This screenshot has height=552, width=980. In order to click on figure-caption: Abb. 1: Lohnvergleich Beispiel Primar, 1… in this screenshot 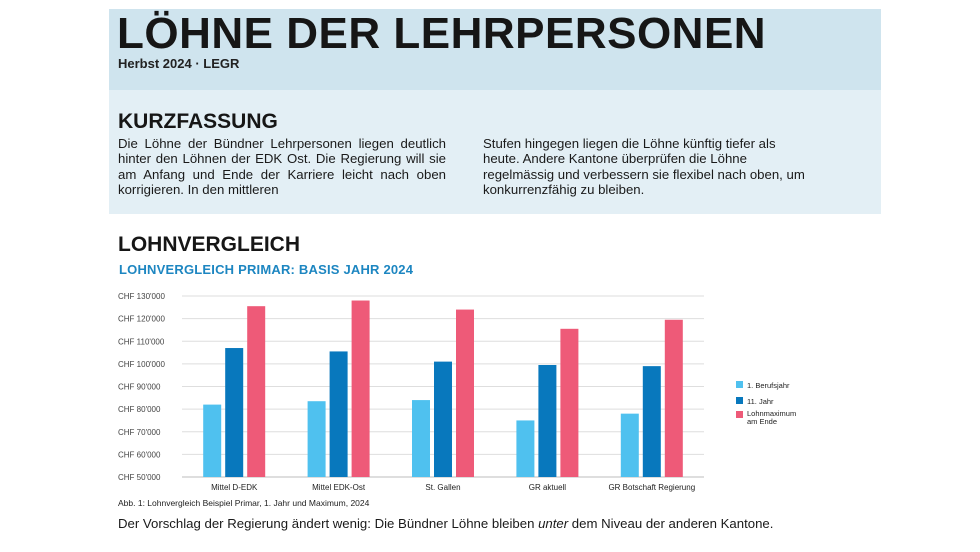, I will do `click(244, 503)`.